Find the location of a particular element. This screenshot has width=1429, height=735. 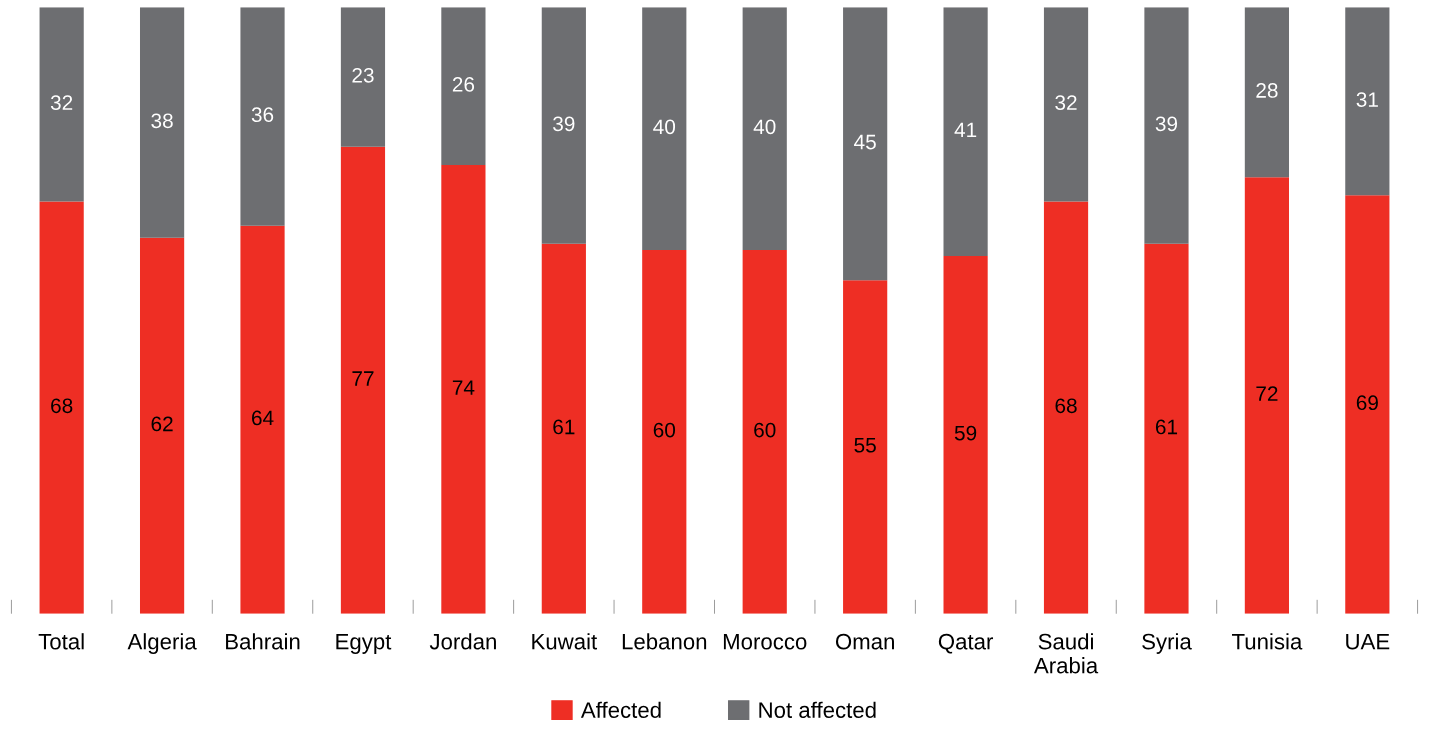

x-tick-label: Egypt is located at coordinates (364, 643).